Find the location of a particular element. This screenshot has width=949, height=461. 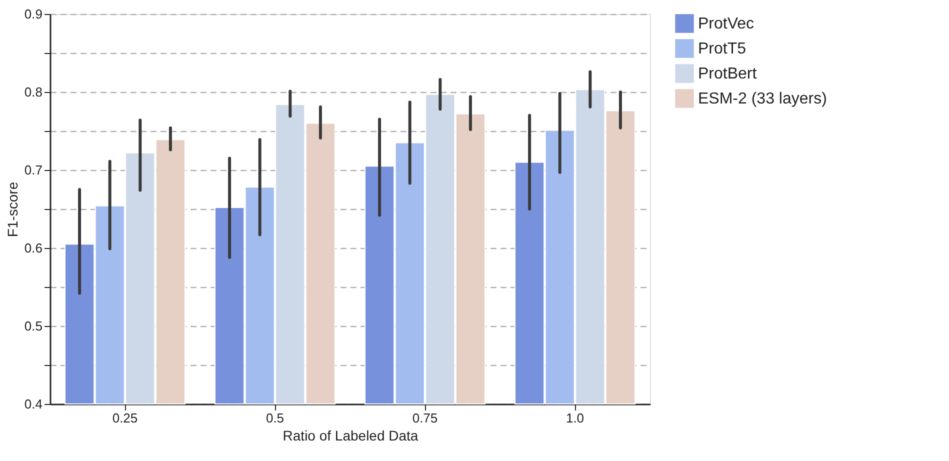

x-axis-title: Ratio of Labeled Data is located at coordinates (350, 436).